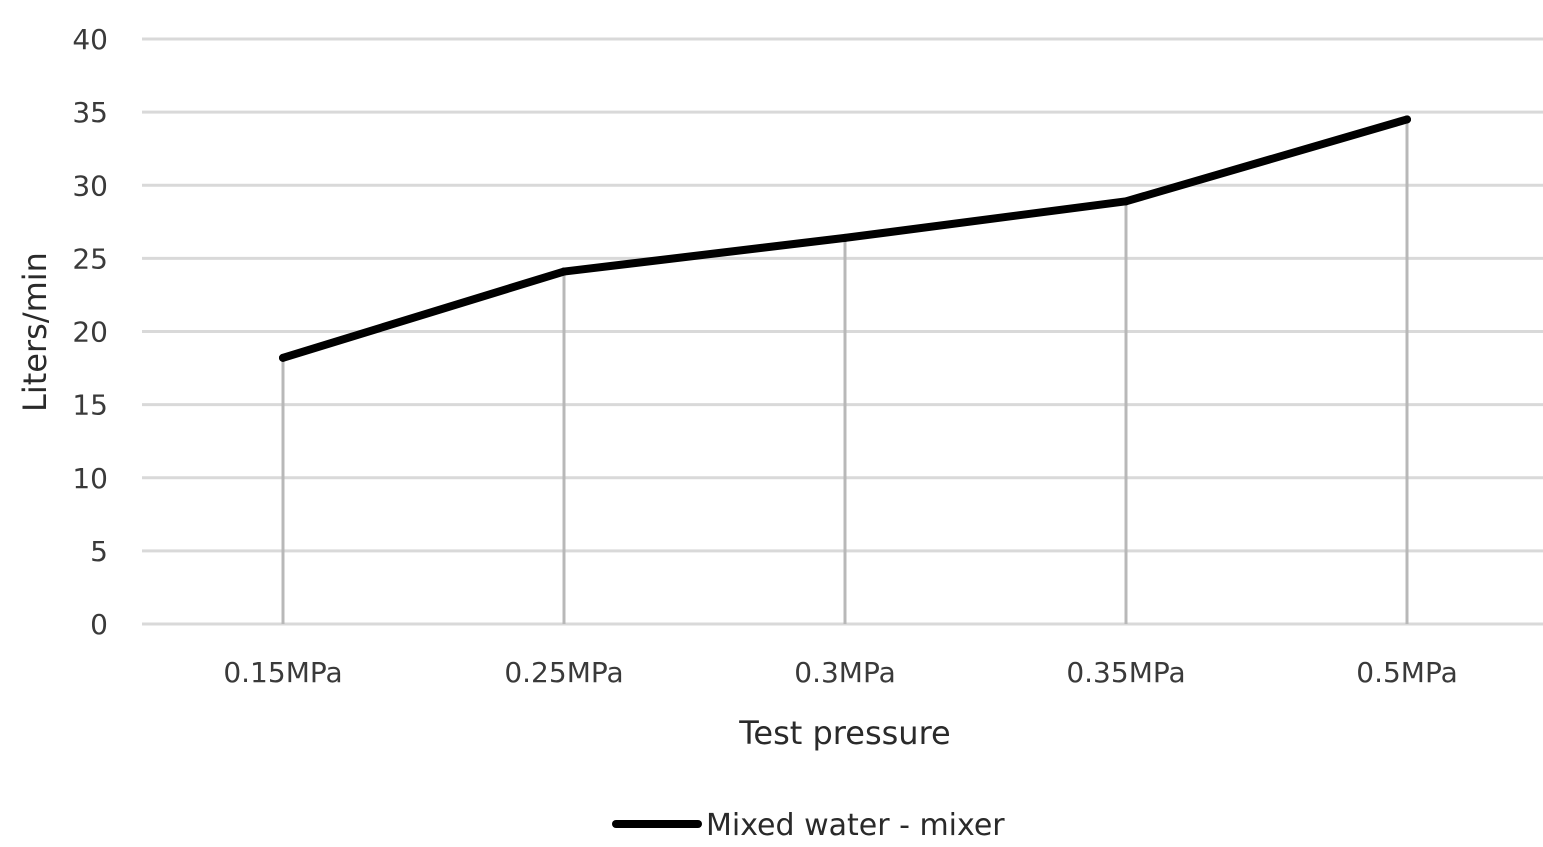  What do you see at coordinates (90, 478) in the screenshot?
I see `y-tick-label: 10` at bounding box center [90, 478].